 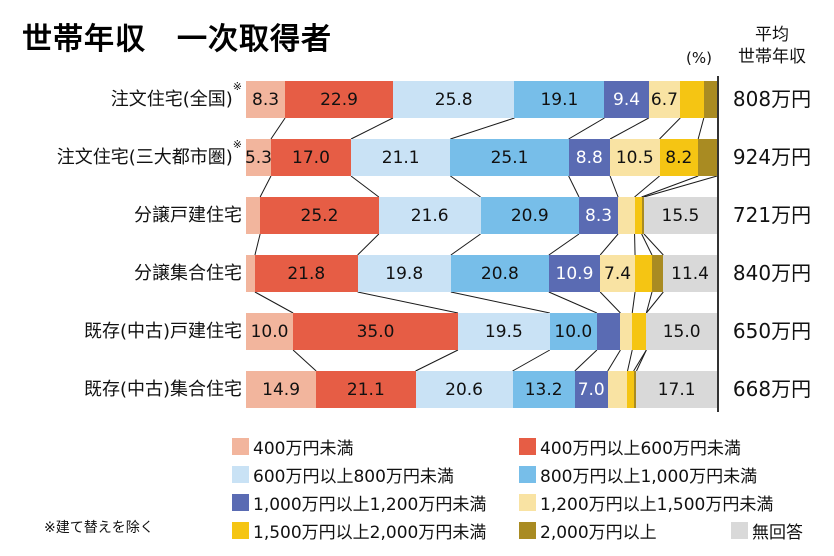 I want to click on segment-value-label: 8.2, so click(x=679, y=157).